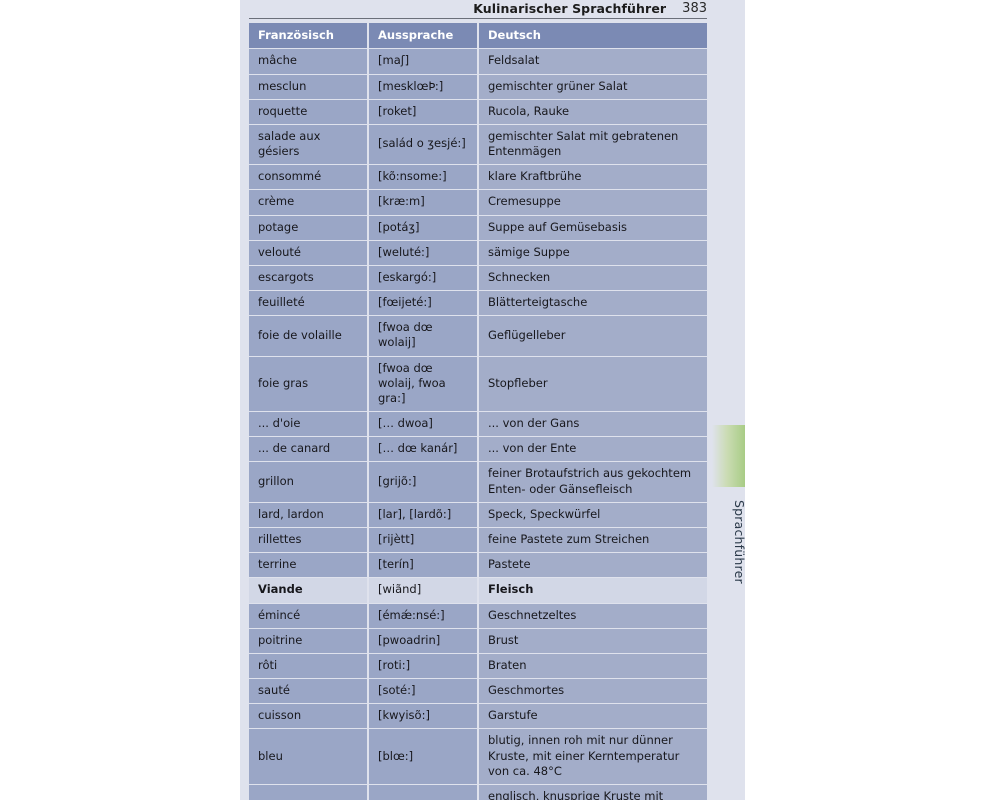 The width and height of the screenshot is (1000, 800). I want to click on table-row: poitrine [pwoadrin] Brust, so click(478, 641).